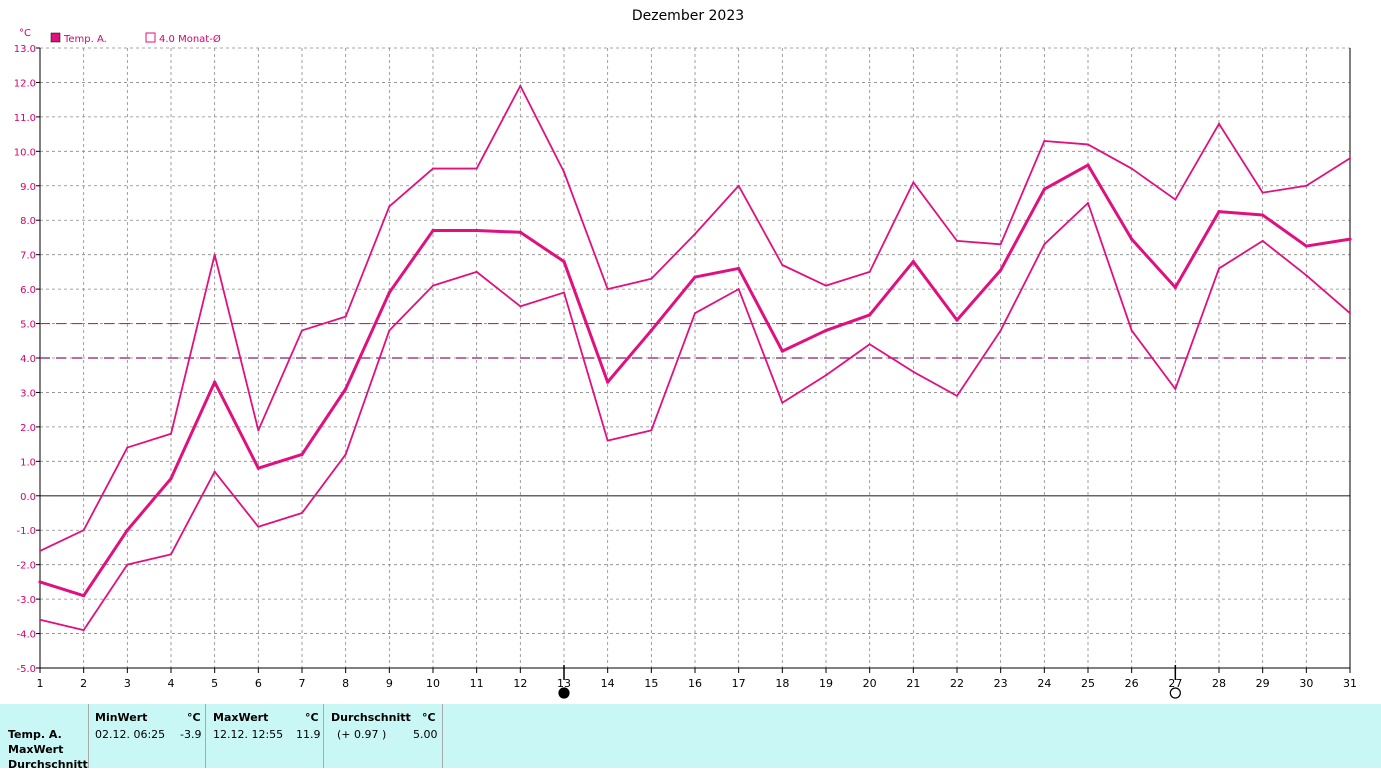  What do you see at coordinates (28, 359) in the screenshot?
I see `y-tick-label: 4.0` at bounding box center [28, 359].